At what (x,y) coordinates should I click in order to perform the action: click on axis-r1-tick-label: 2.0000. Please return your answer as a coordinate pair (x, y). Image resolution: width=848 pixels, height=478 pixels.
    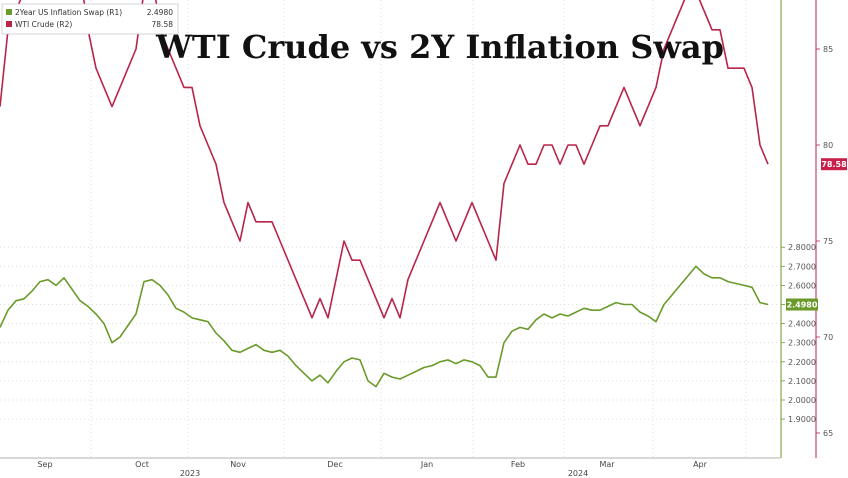
    Looking at the image, I should click on (802, 400).